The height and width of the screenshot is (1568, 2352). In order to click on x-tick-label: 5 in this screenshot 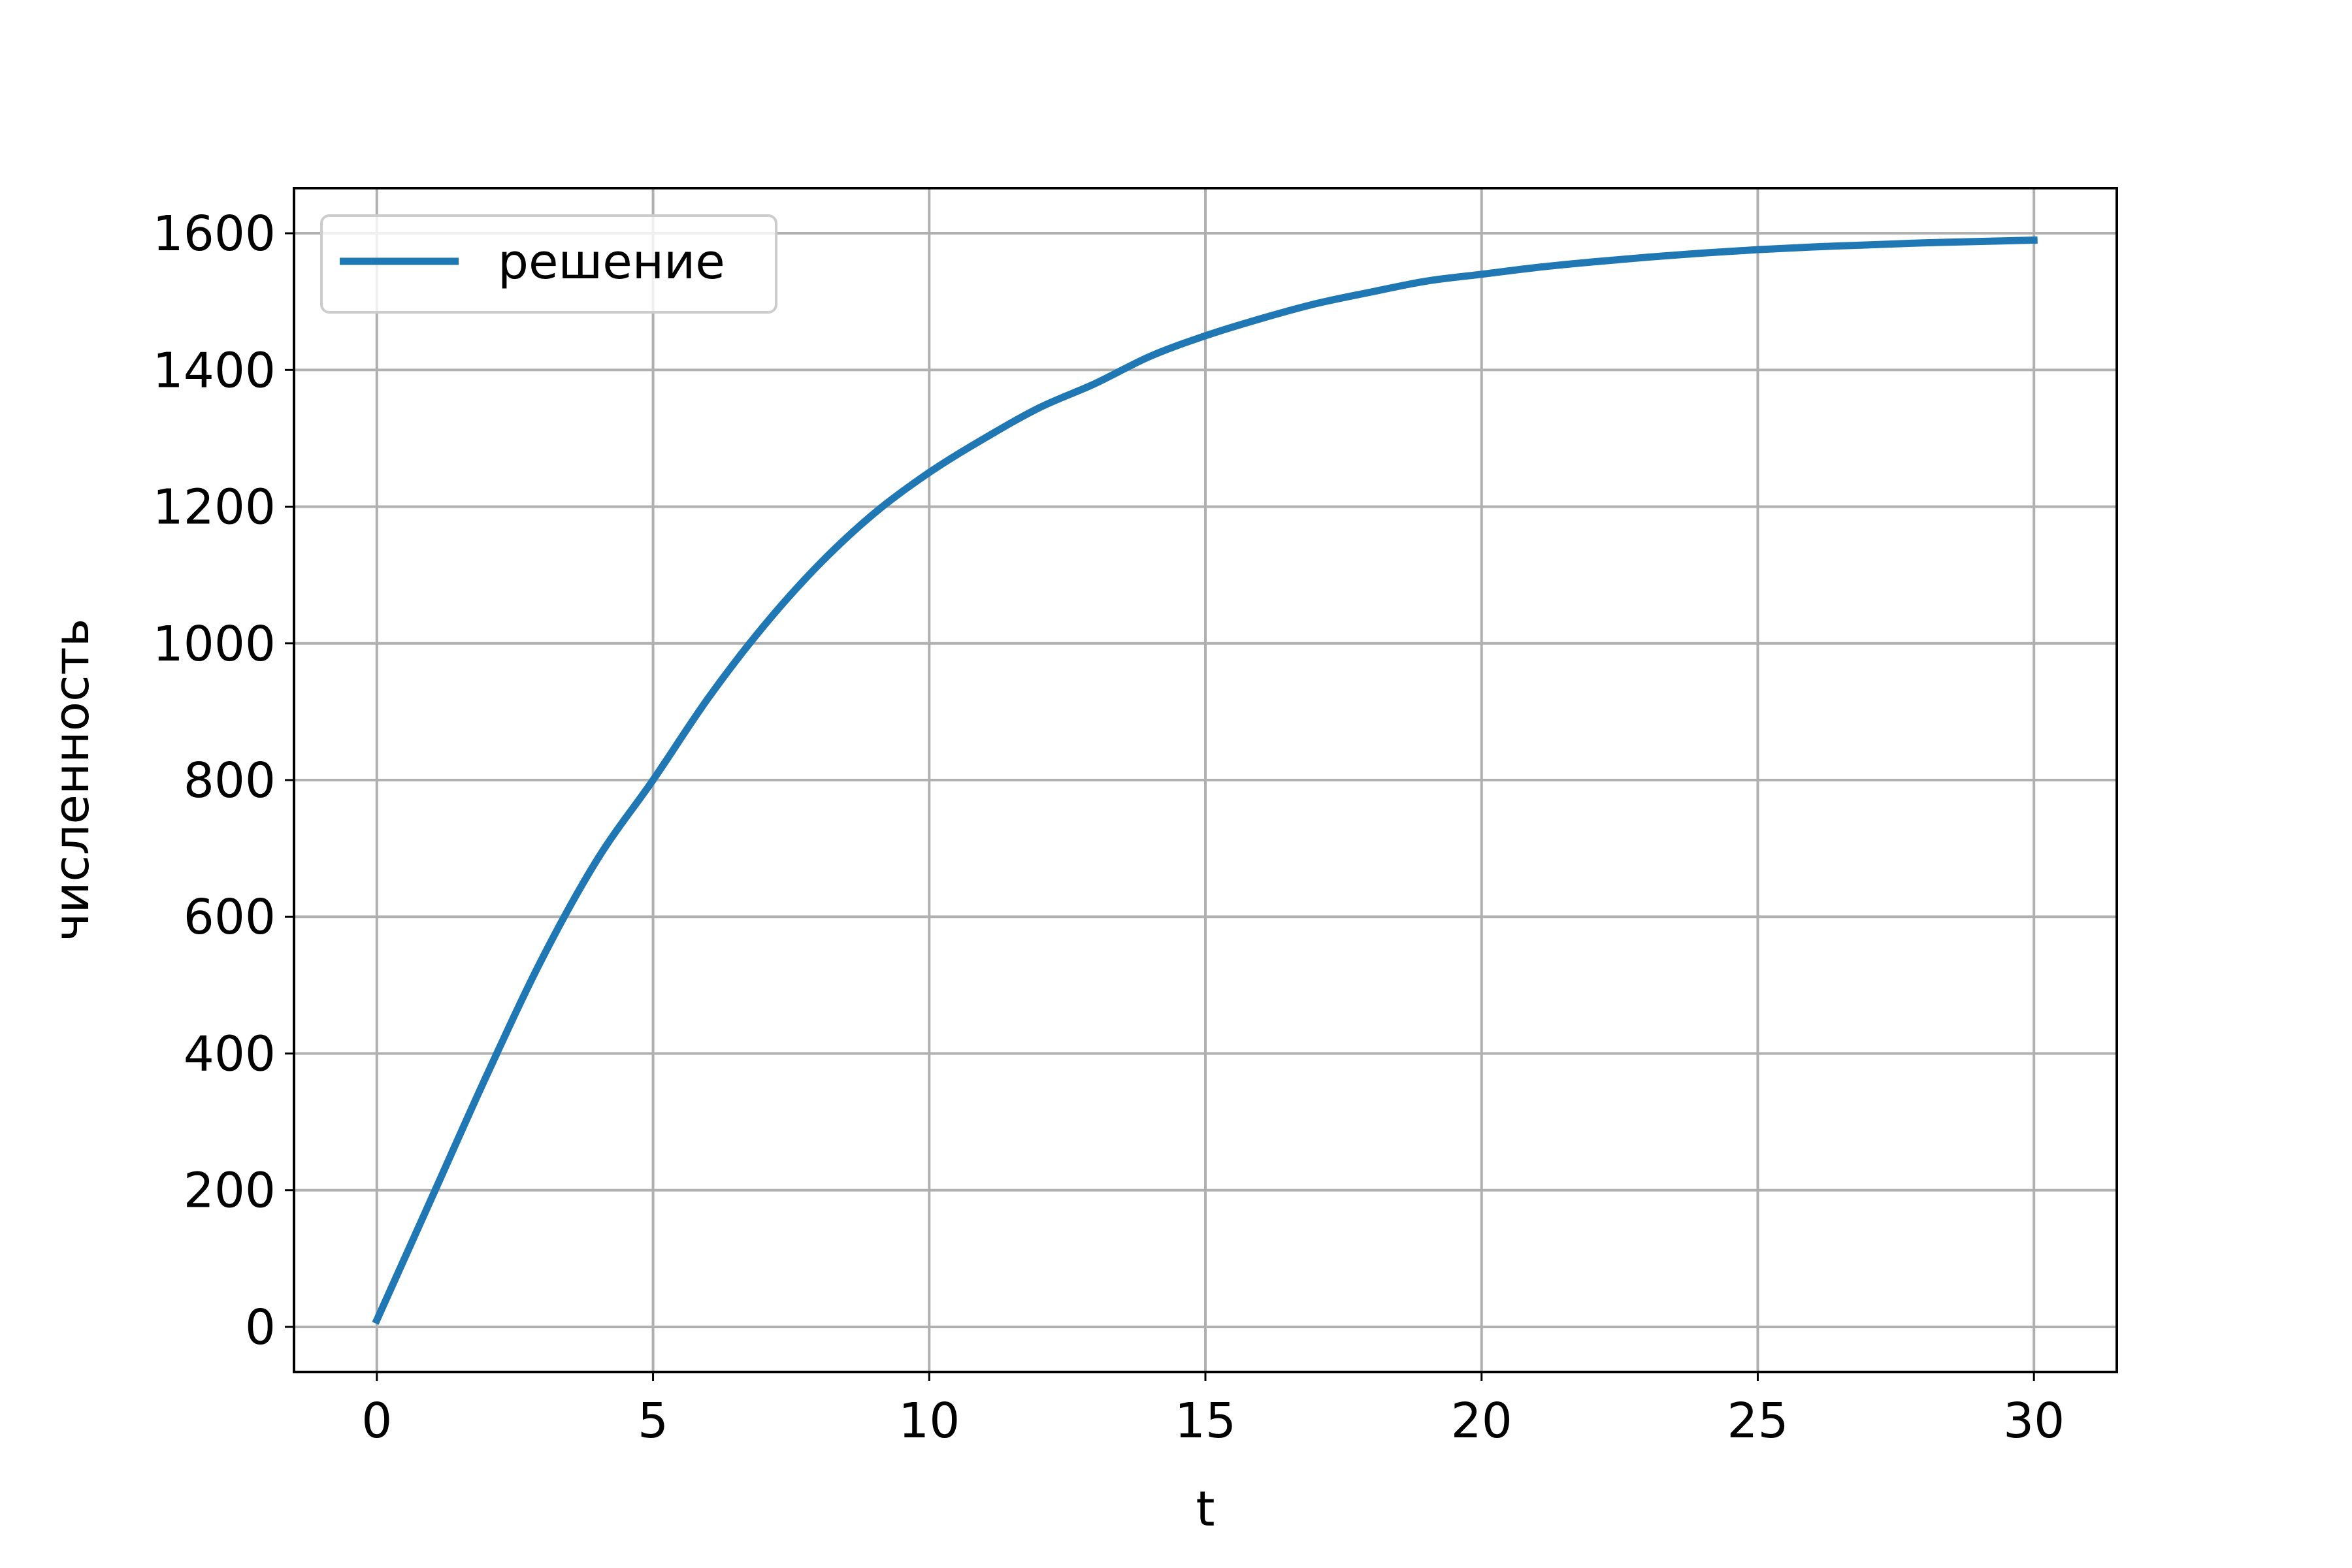, I will do `click(653, 1421)`.